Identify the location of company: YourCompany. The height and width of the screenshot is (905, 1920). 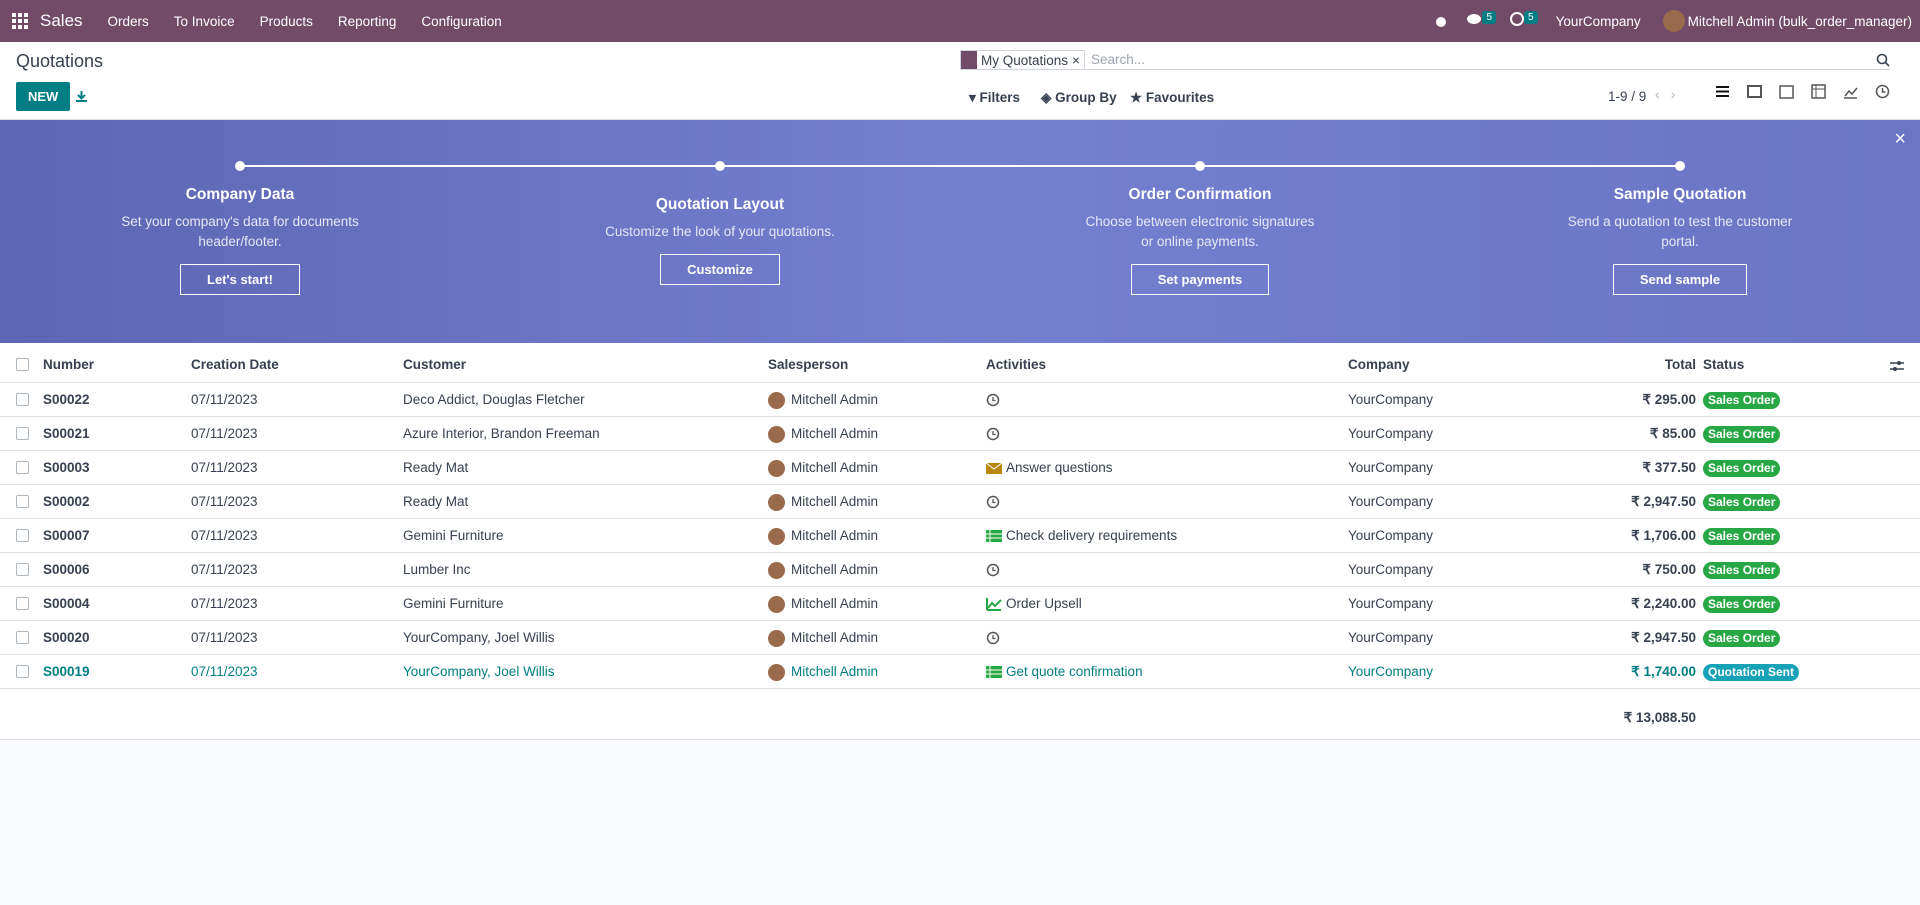
(1598, 21).